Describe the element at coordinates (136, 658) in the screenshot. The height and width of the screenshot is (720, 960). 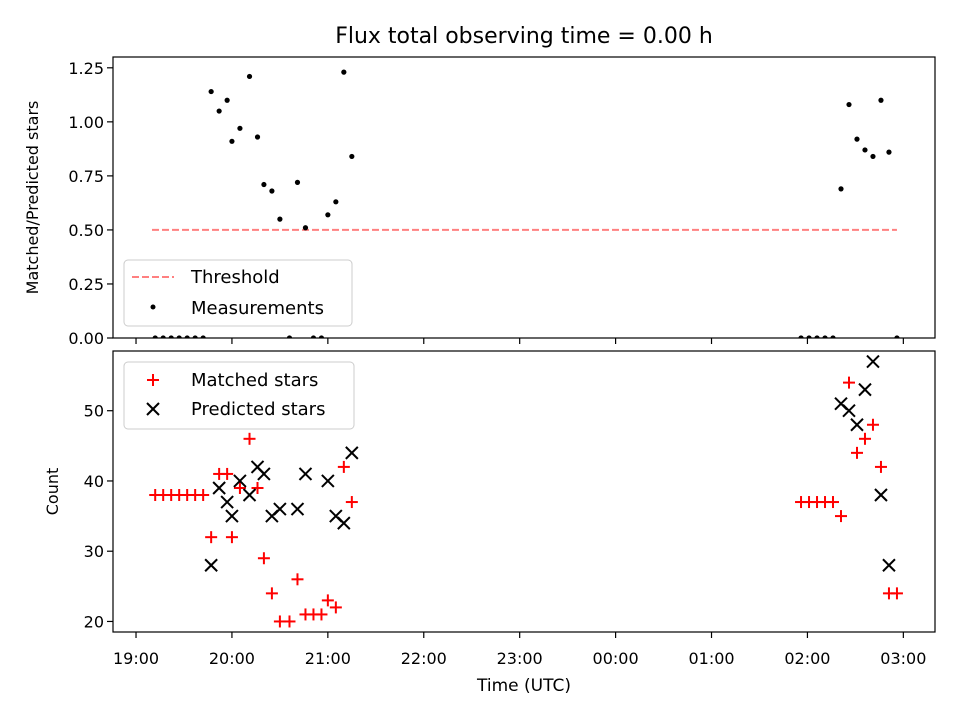
I see `x-tick-label: 19:00` at that location.